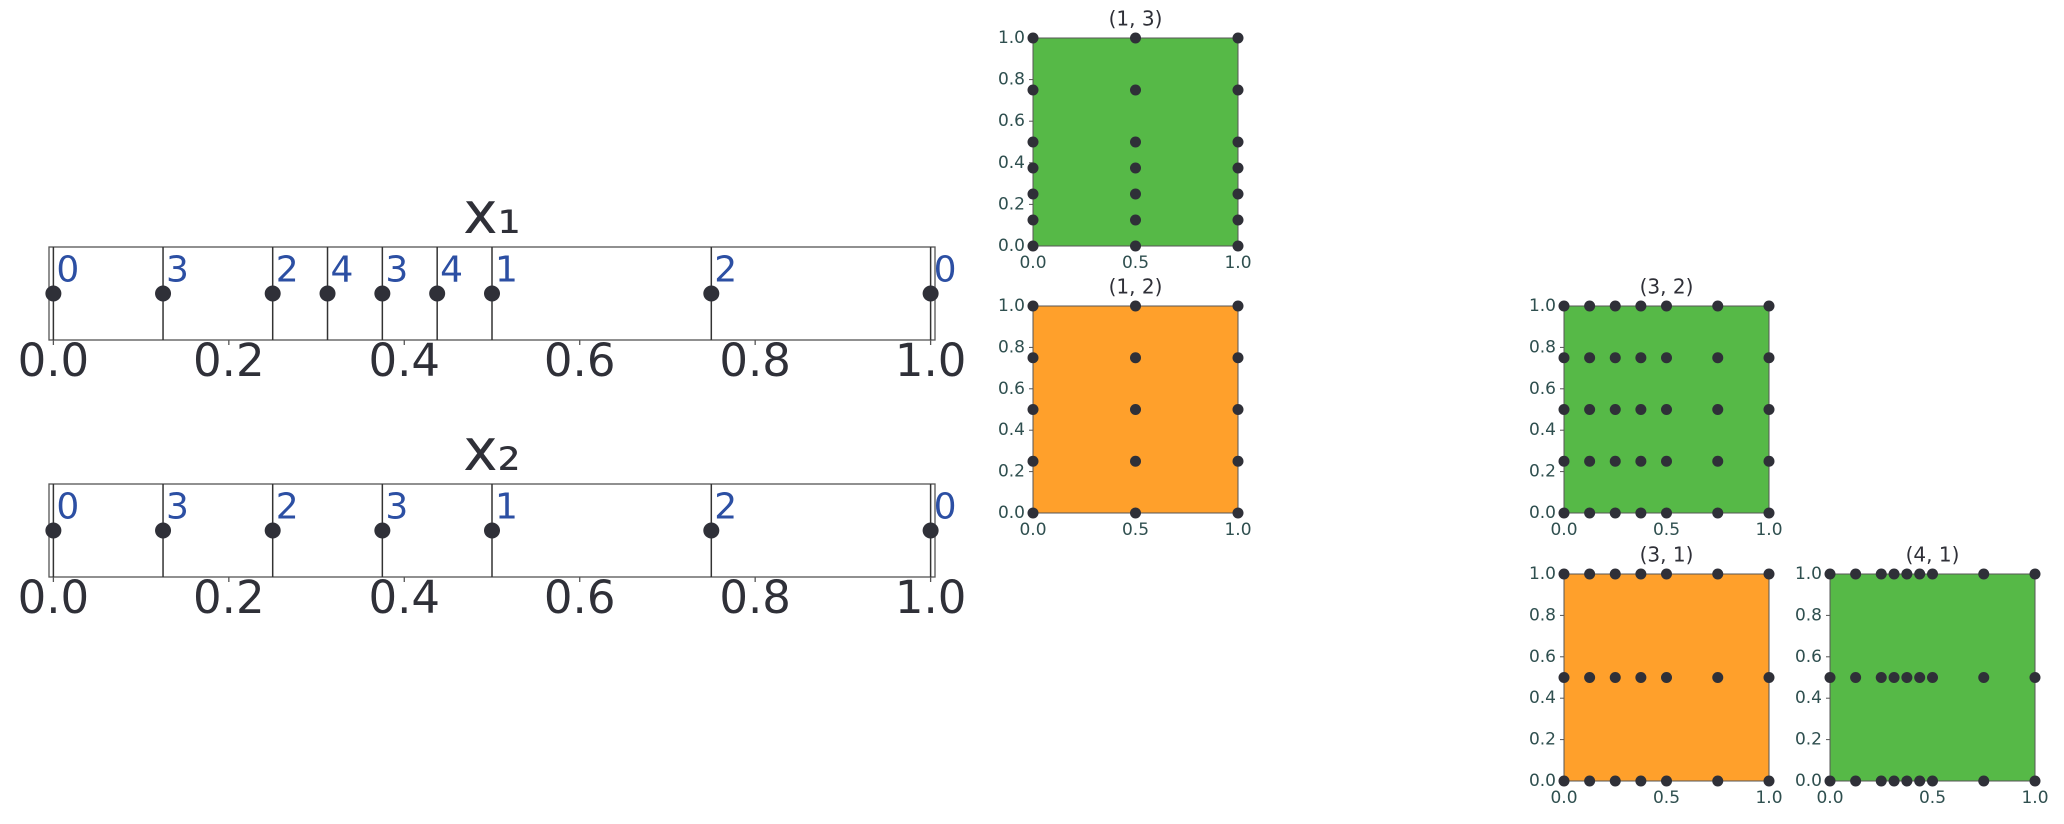  I want to click on level-label: 4, so click(451, 270).